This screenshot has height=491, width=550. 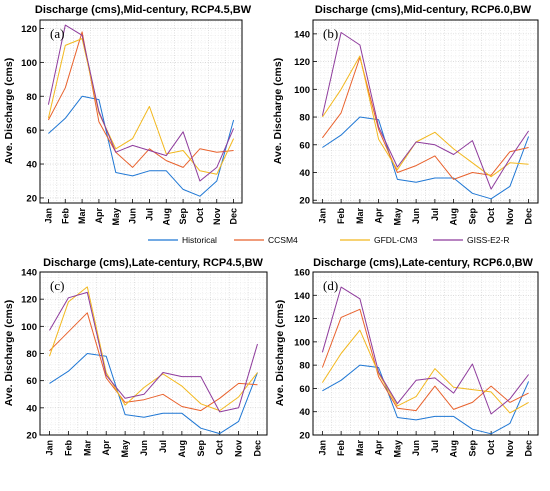 What do you see at coordinates (57, 285) in the screenshot?
I see `panel-label: (c)` at bounding box center [57, 285].